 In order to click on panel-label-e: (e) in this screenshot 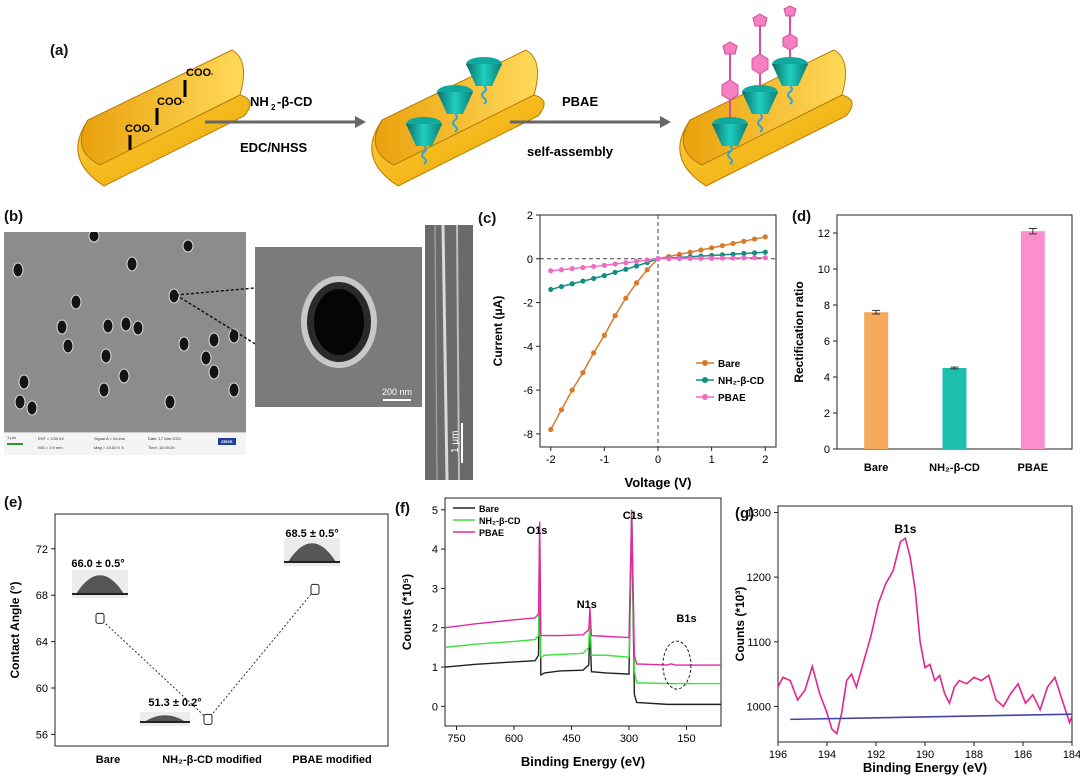, I will do `click(13, 502)`.